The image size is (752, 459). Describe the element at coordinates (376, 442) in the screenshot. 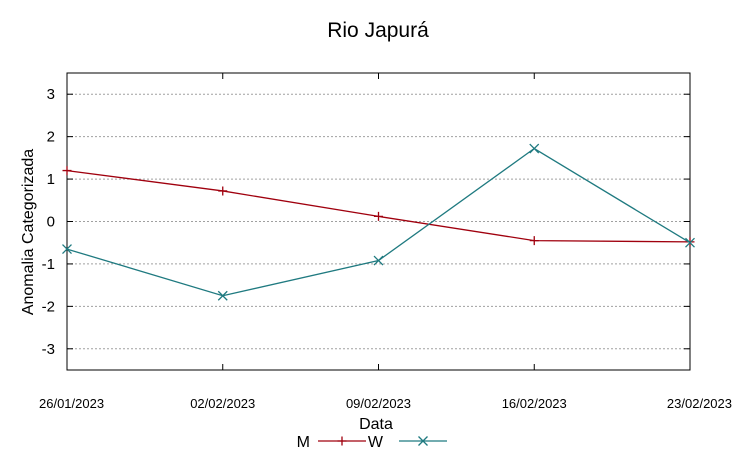

I see `legend-label-w: W` at that location.